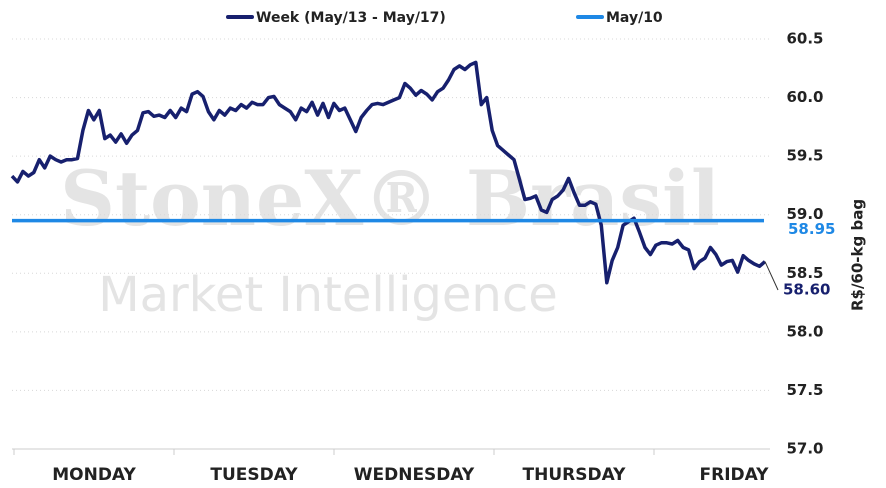 The width and height of the screenshot is (886, 488). I want to click on y-tick-label: 58.5, so click(804, 273).